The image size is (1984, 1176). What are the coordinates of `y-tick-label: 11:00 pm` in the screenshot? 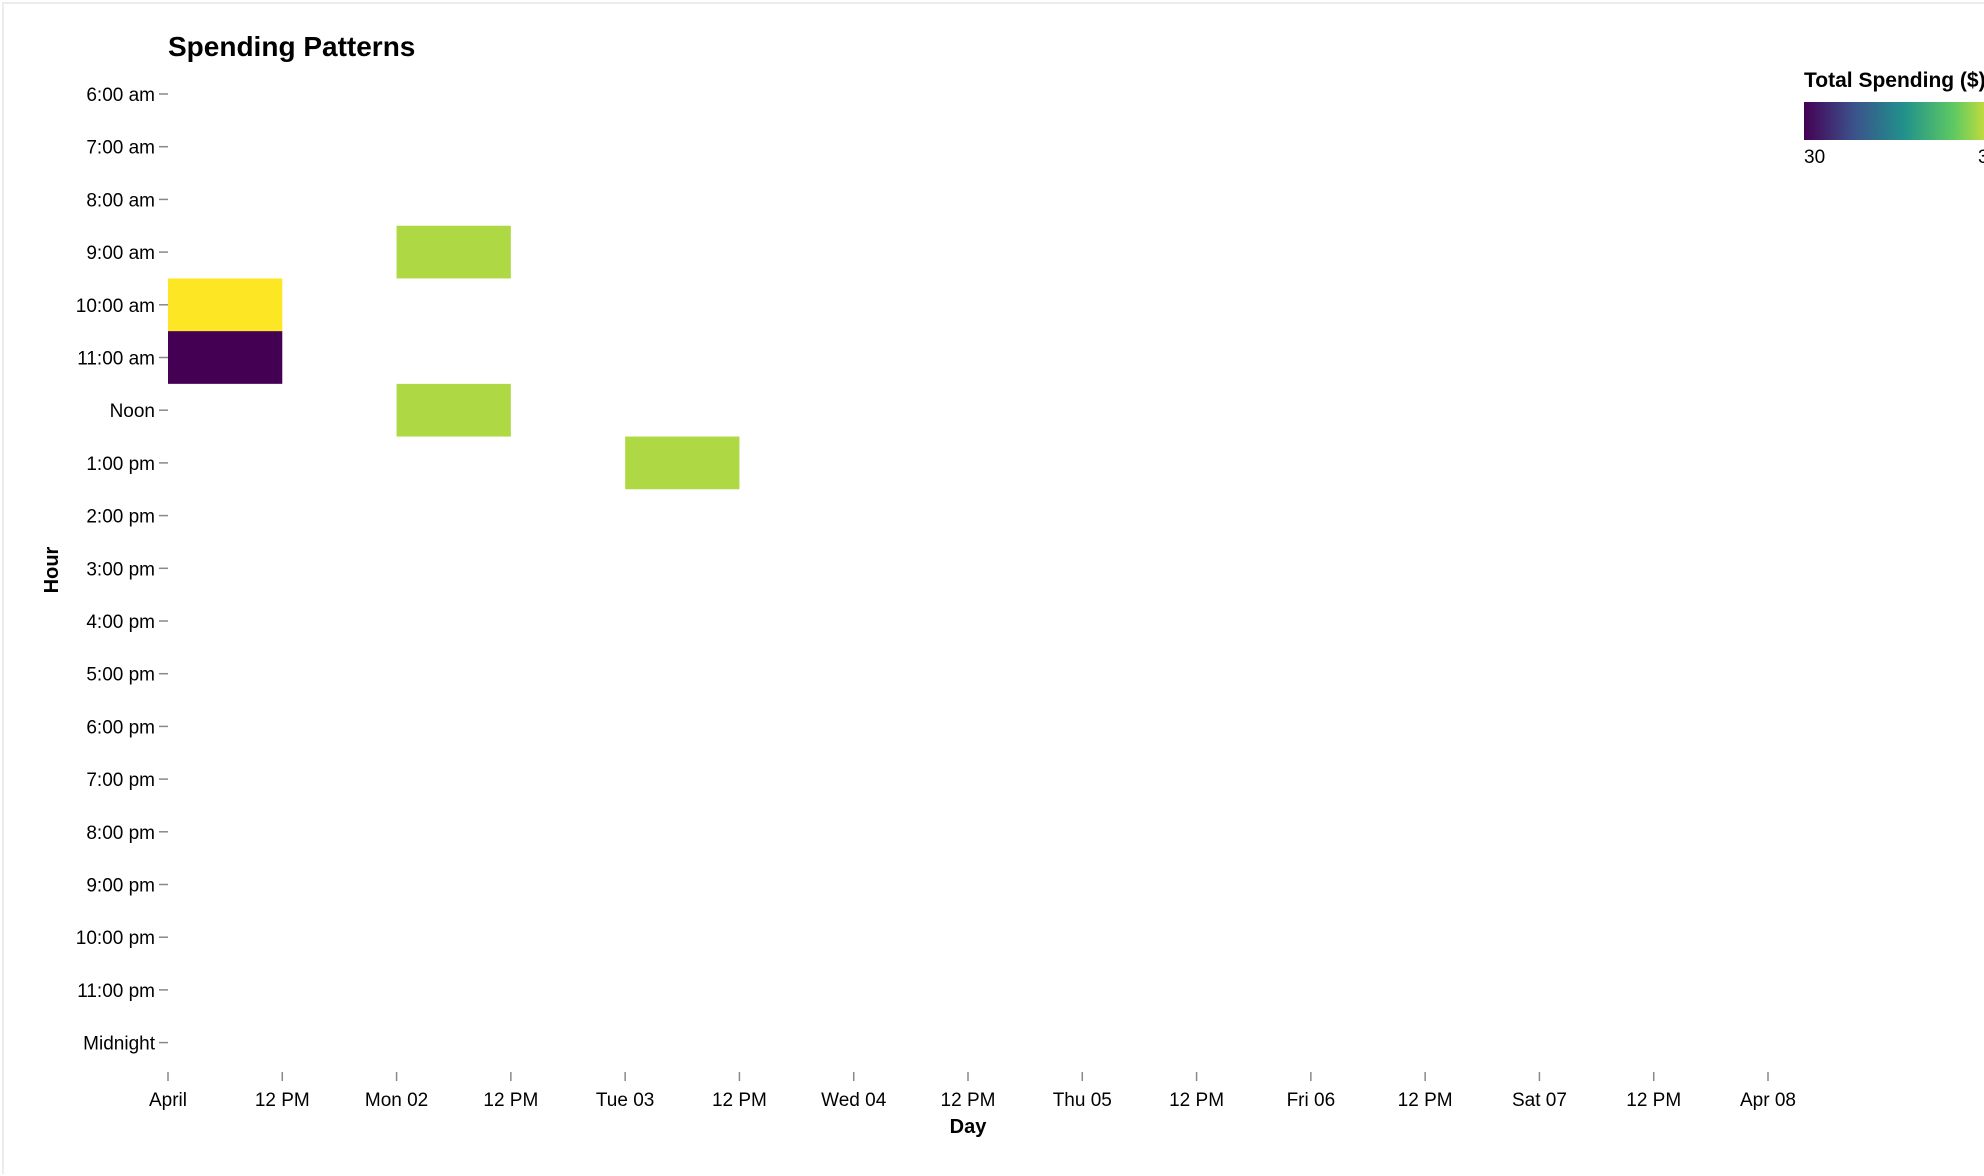 It's located at (116, 991).